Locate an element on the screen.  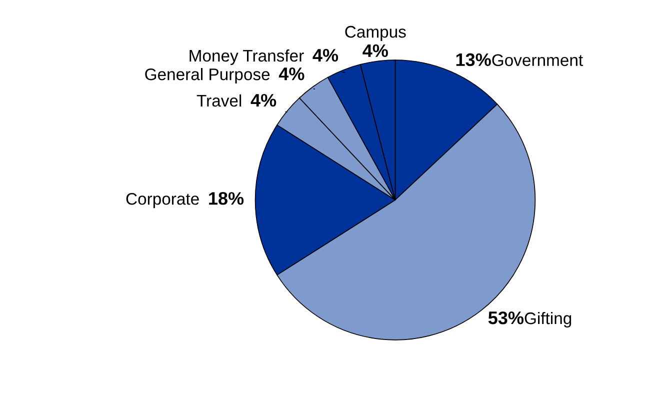
data-label: 53% is located at coordinates (506, 317).